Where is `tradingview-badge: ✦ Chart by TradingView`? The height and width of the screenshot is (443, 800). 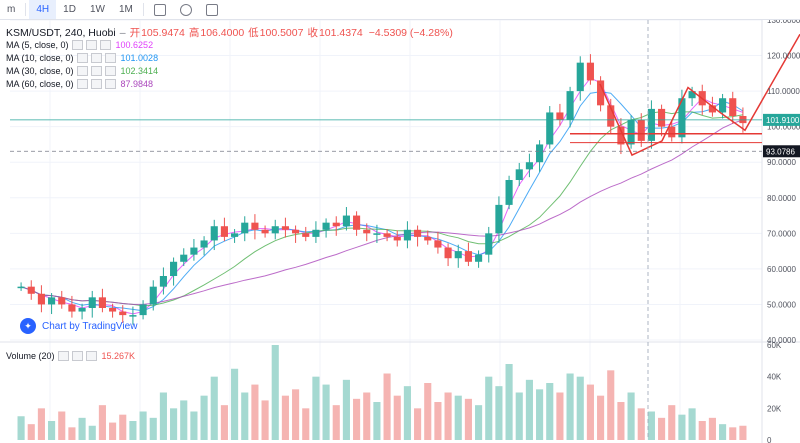 tradingview-badge: ✦ Chart by TradingView is located at coordinates (78, 326).